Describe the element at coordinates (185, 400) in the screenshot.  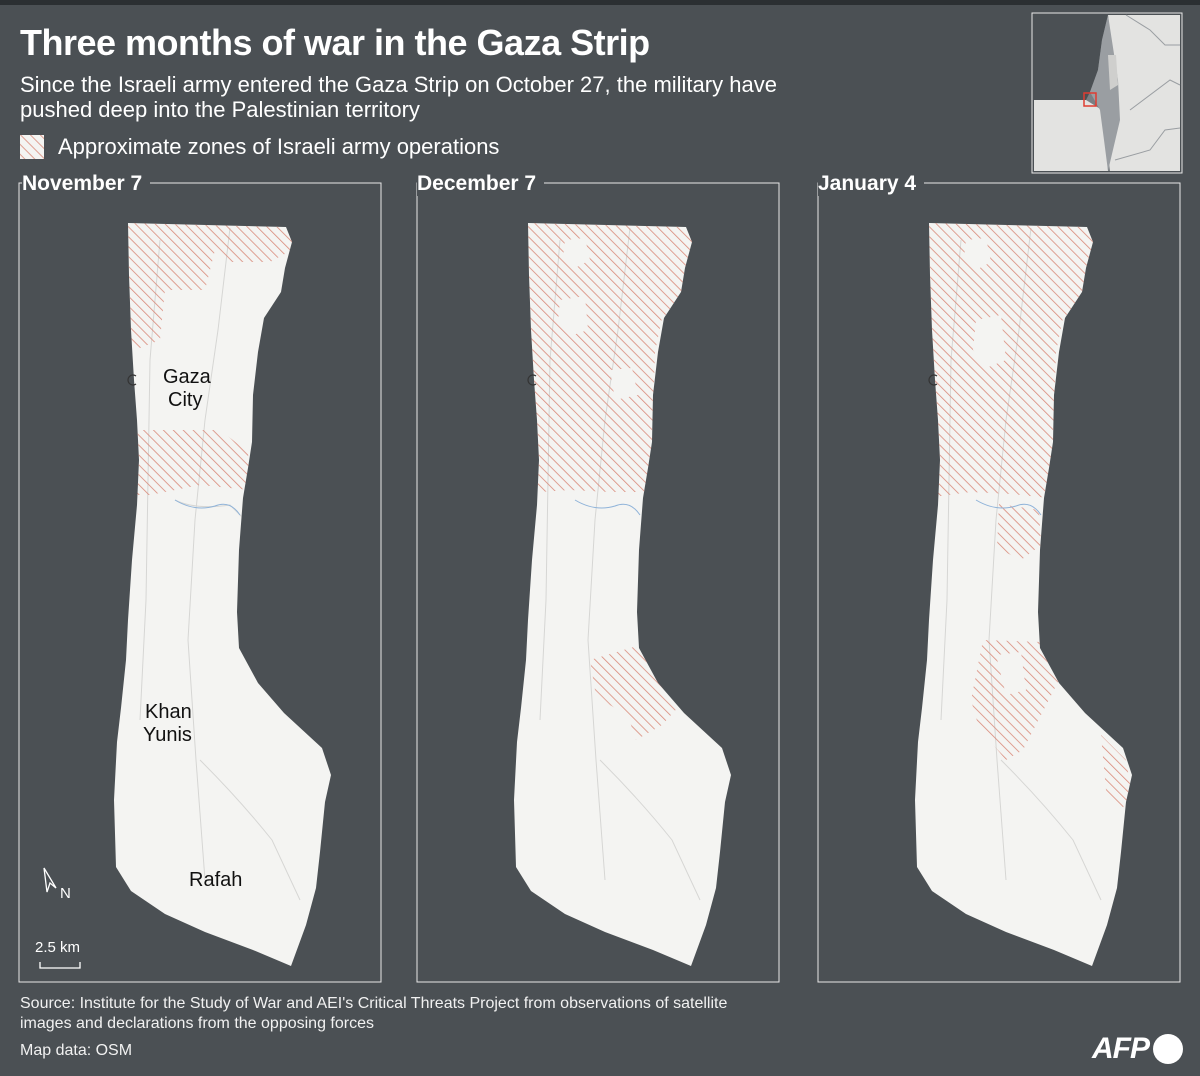
I see `city-label-gaza-2: City` at that location.